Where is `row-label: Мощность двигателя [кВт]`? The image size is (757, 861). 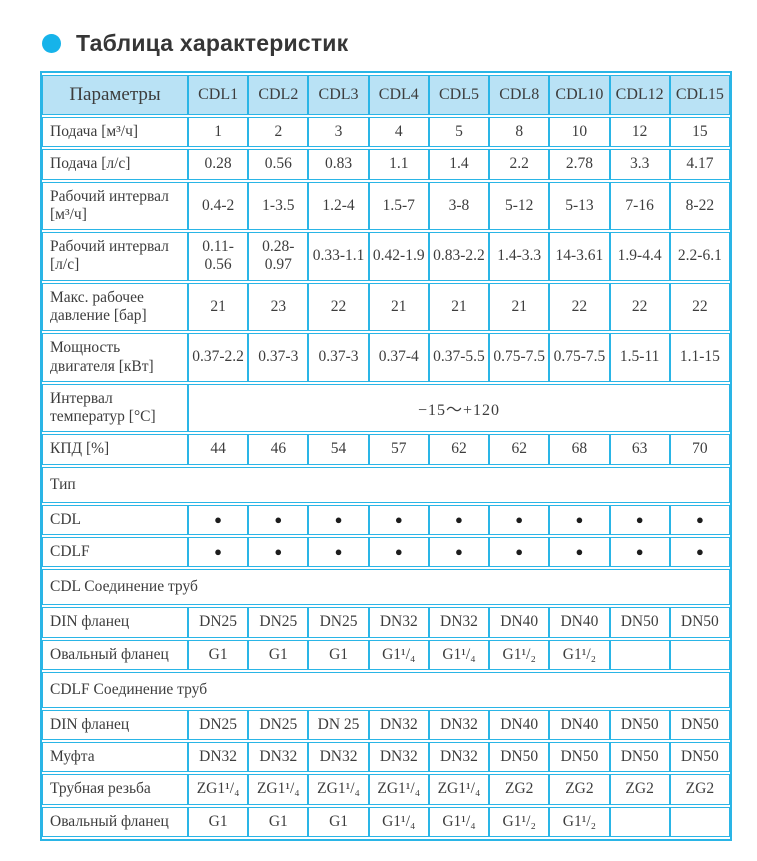
row-label: Мощность двигателя [кВт] is located at coordinates (115, 357).